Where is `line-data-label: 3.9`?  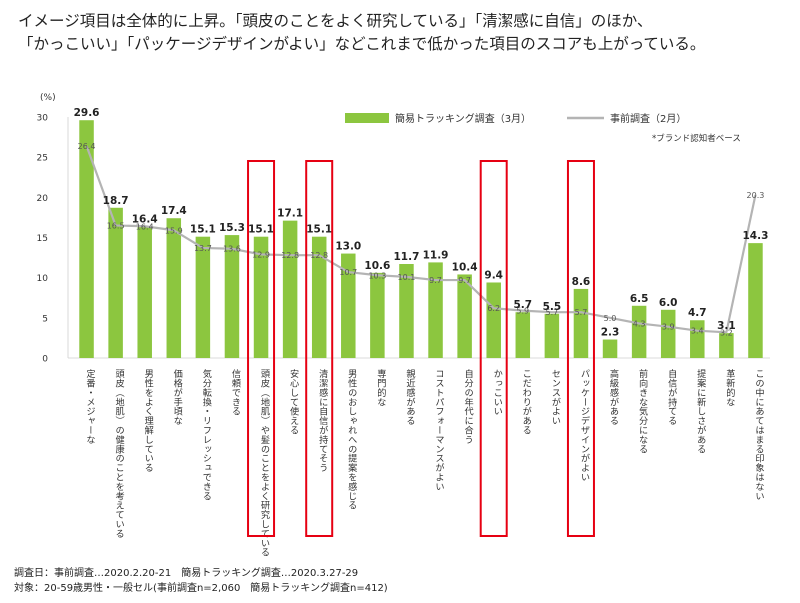
line-data-label: 3.9 is located at coordinates (668, 327).